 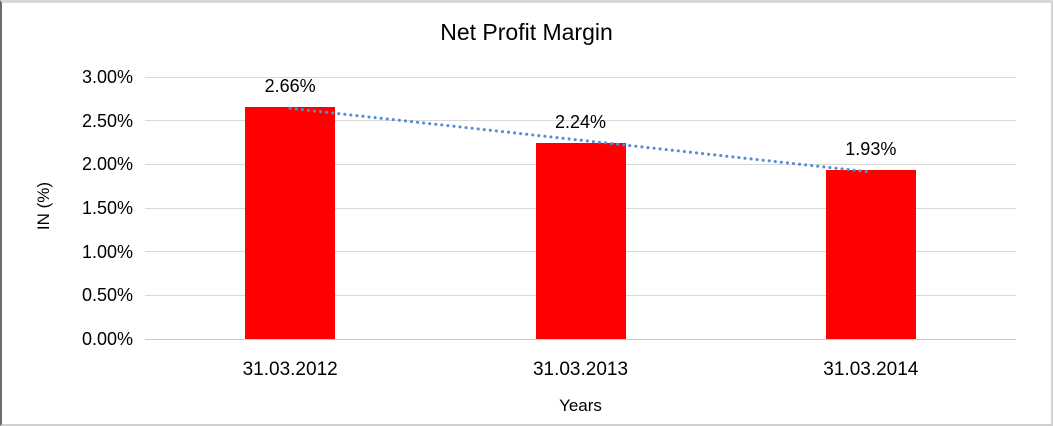 I want to click on y-tick-label: 1.00%, so click(x=107, y=251).